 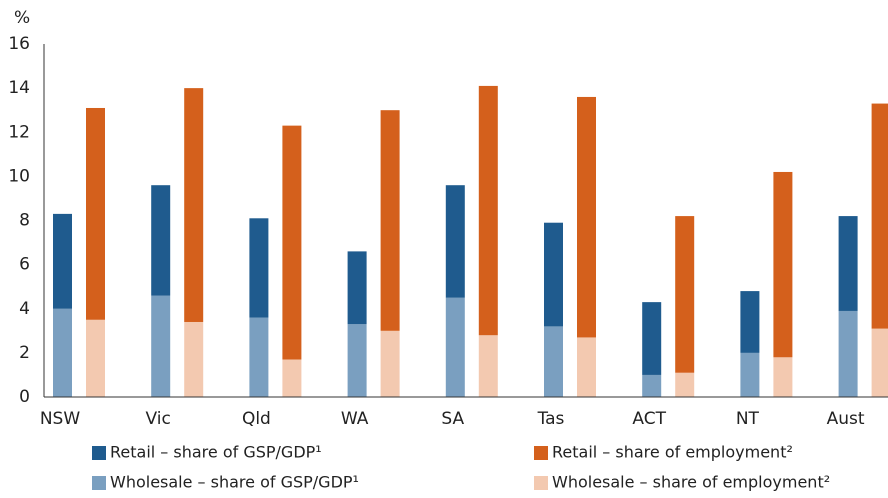 What do you see at coordinates (24, 309) in the screenshot?
I see `y-tick-label: 4` at bounding box center [24, 309].